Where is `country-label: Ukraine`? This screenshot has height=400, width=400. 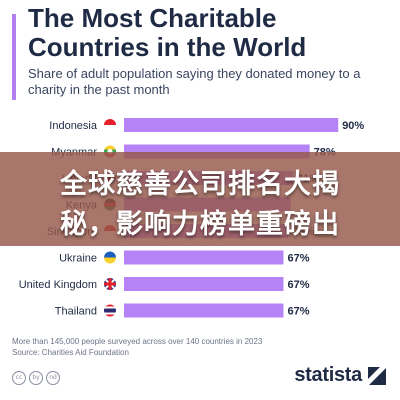
country-label: Ukraine is located at coordinates (78, 259).